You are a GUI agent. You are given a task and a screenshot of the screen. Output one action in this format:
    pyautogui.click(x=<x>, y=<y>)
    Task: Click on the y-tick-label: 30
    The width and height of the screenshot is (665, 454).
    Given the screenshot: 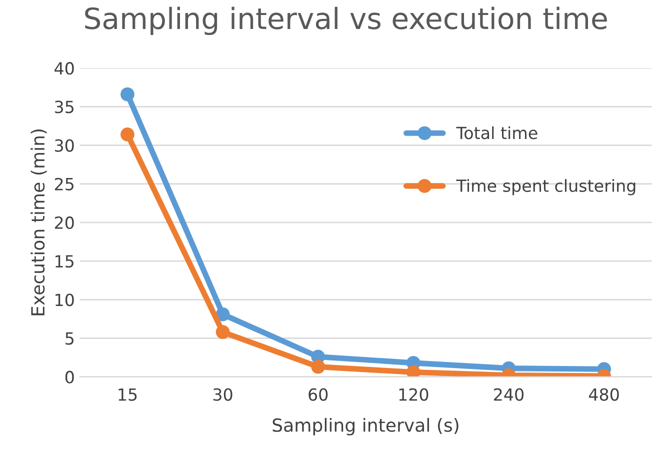 What is the action you would take?
    pyautogui.click(x=64, y=145)
    